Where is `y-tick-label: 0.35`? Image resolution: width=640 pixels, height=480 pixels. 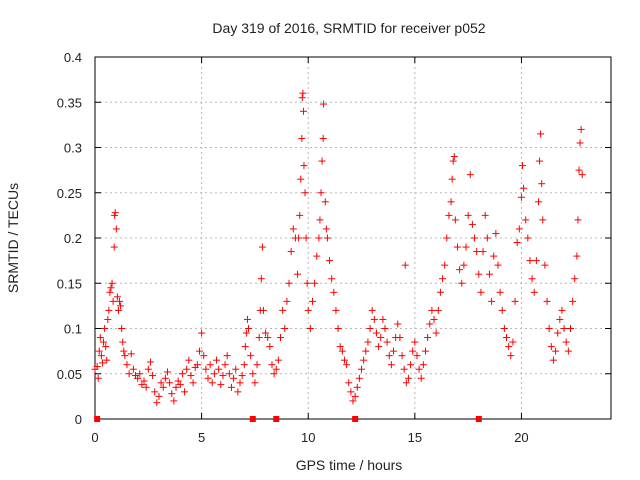
y-tick-label: 0.35 is located at coordinates (69, 102).